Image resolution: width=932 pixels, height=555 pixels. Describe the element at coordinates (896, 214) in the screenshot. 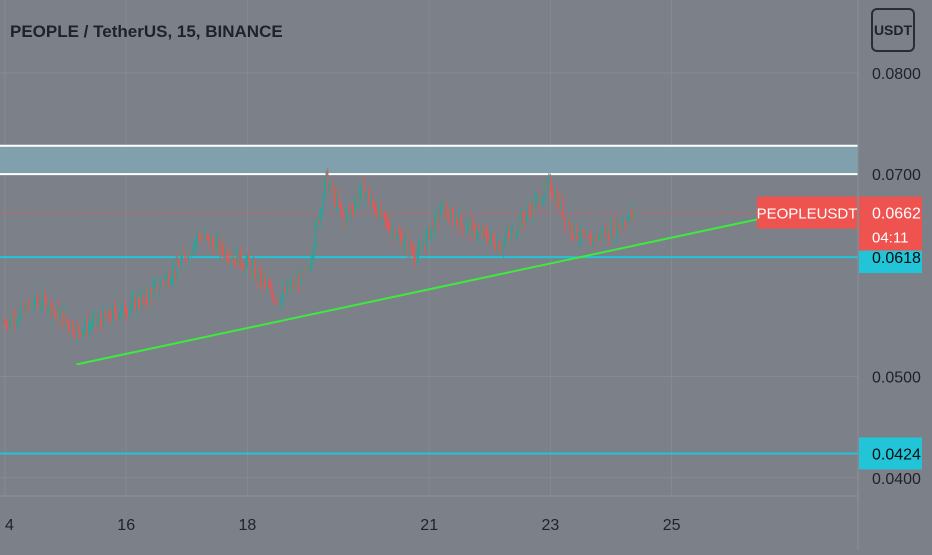

I see `current-price-value: 0.0662` at that location.